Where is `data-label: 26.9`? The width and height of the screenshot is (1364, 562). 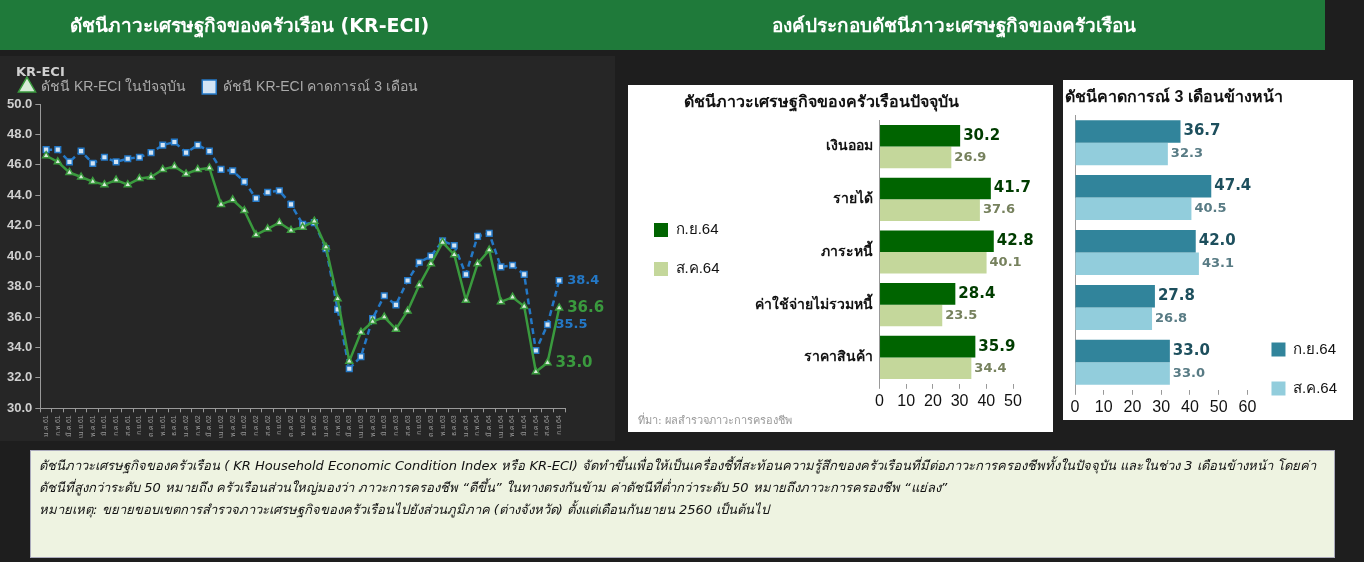
data-label: 26.9 is located at coordinates (970, 156).